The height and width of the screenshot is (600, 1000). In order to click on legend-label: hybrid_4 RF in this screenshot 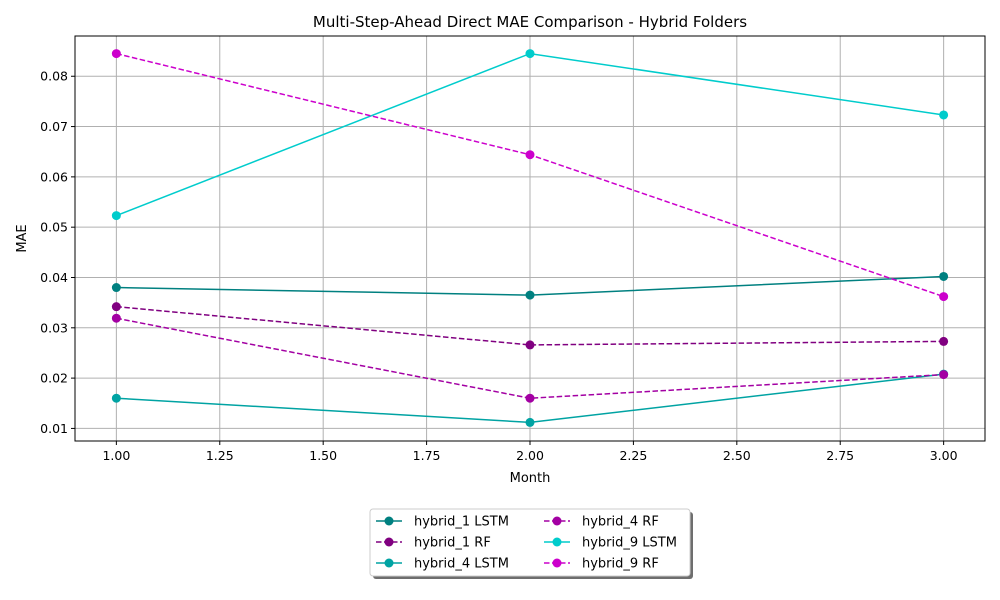, I will do `click(620, 522)`.